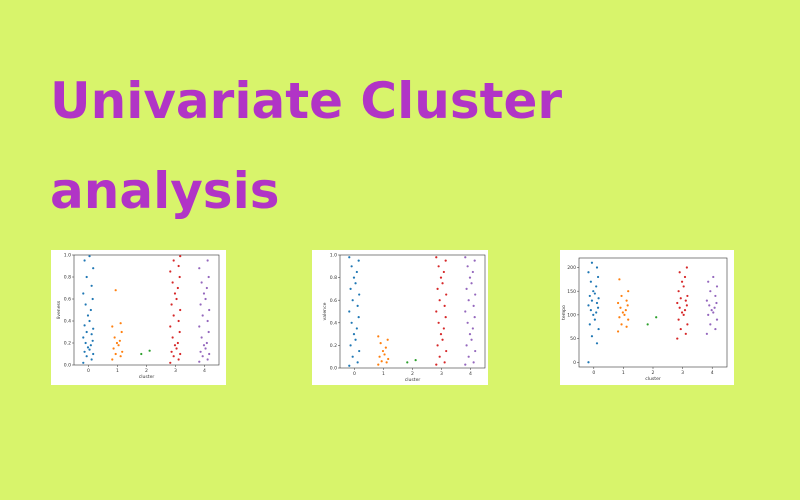  Describe the element at coordinates (383, 374) in the screenshot. I see `x-tick-label: 1` at that location.